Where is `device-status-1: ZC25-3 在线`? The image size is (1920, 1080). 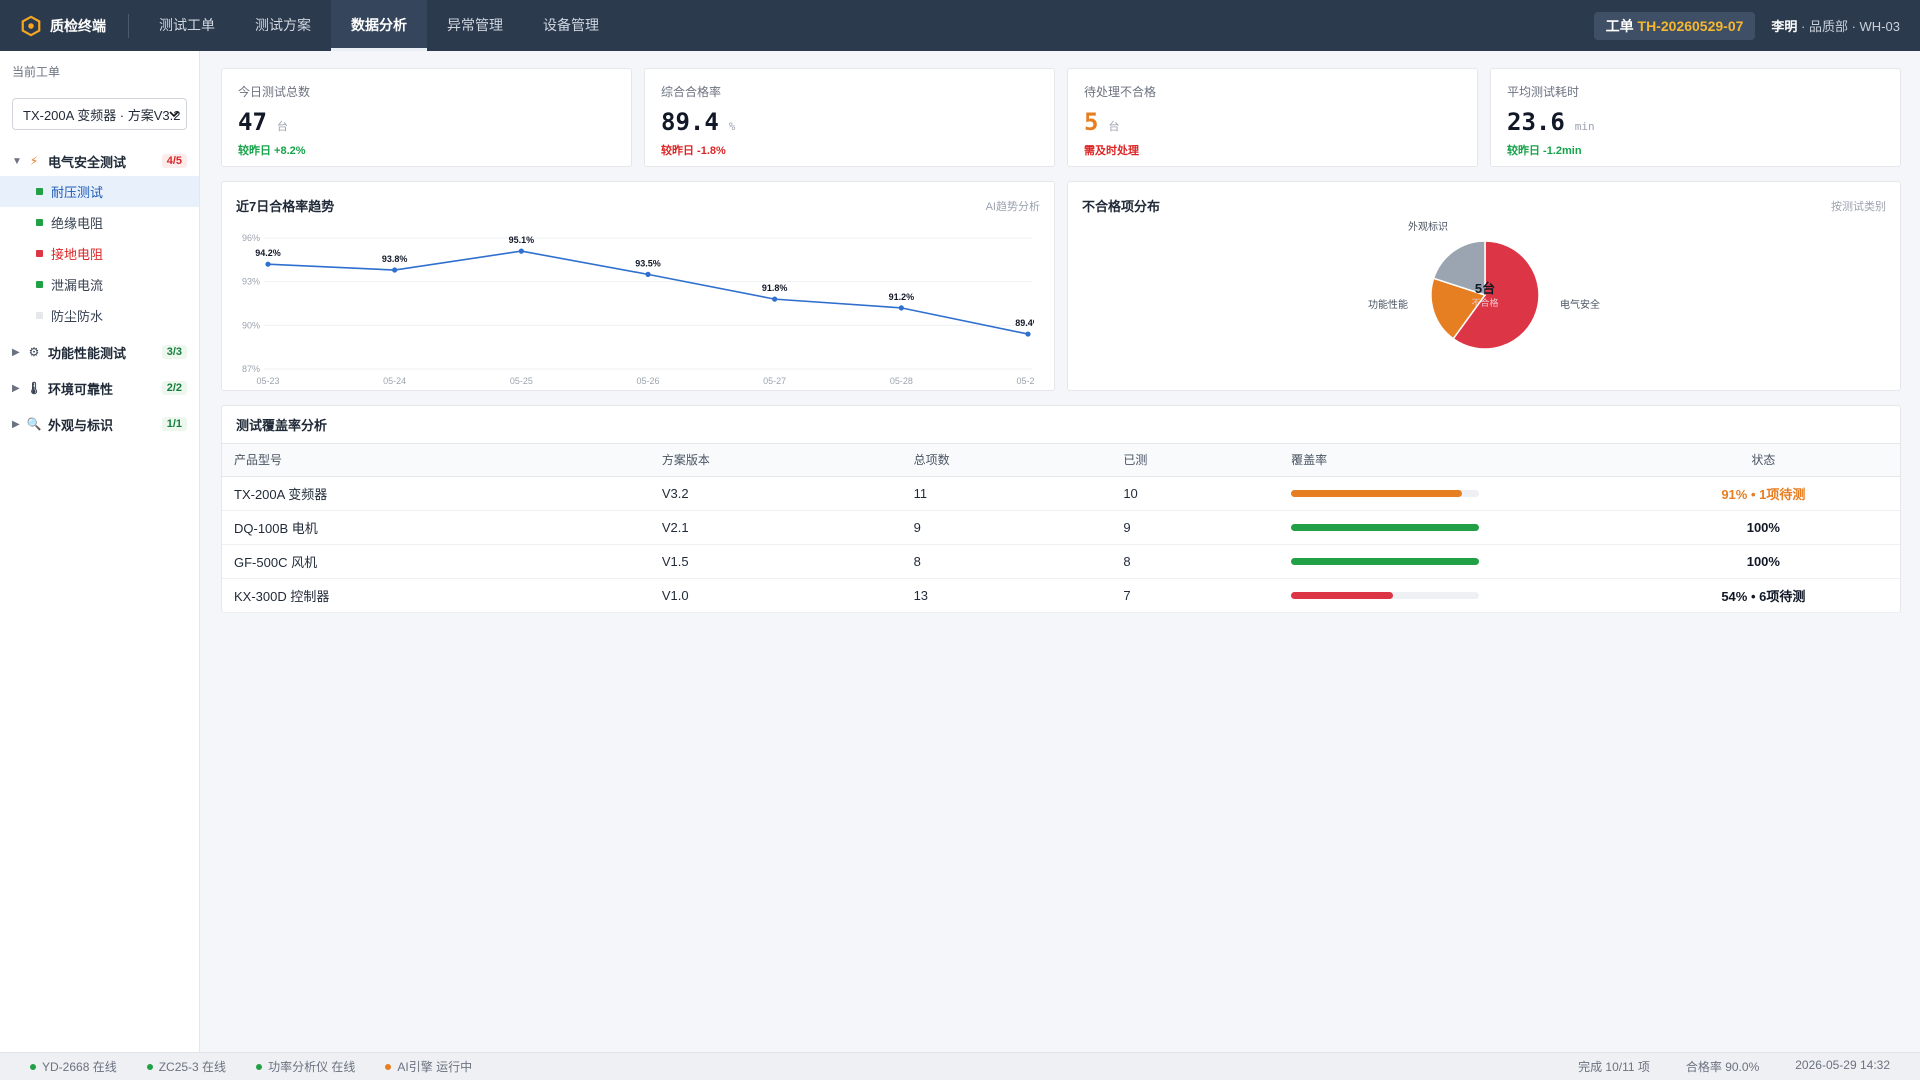
device-status-1: ZC25-3 在线 is located at coordinates (186, 1066).